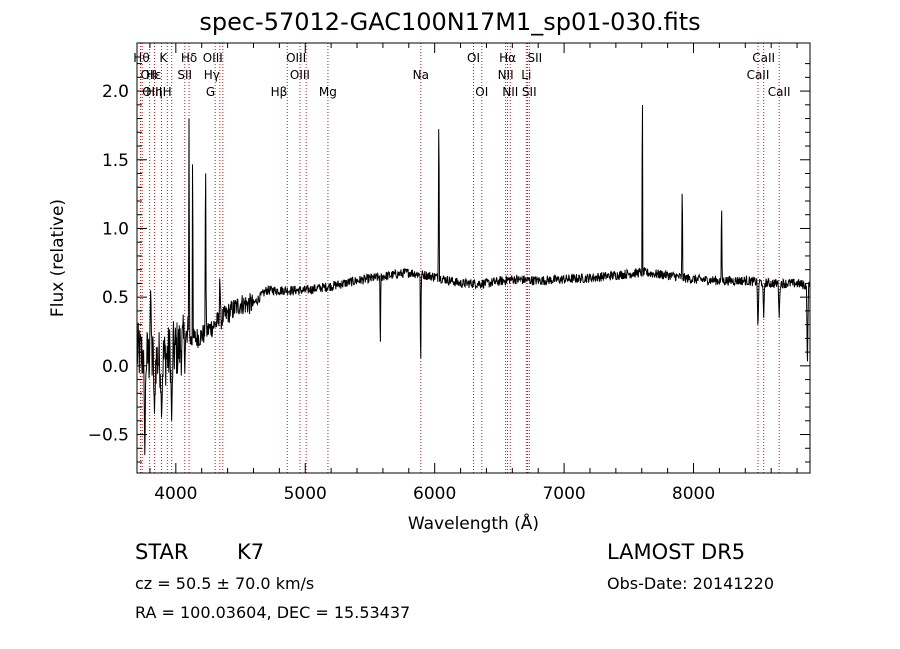 This screenshot has height=649, width=900. What do you see at coordinates (251, 552) in the screenshot?
I see `subclass-label: K7` at bounding box center [251, 552].